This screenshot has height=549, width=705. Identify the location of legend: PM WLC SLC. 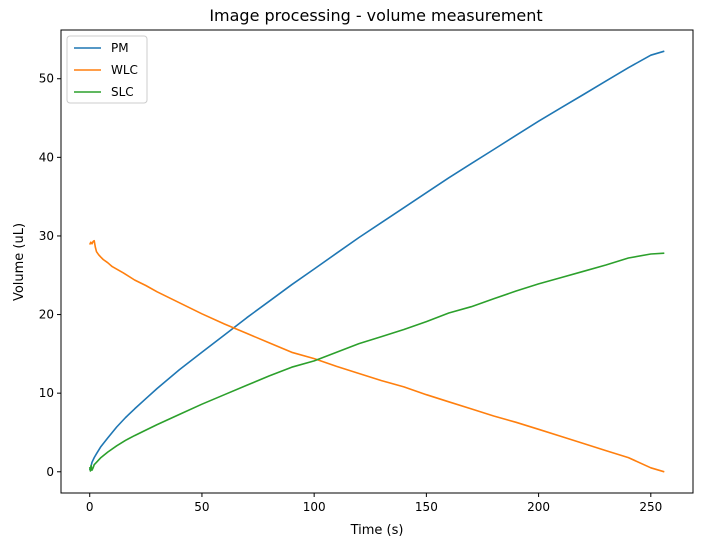
(107, 69).